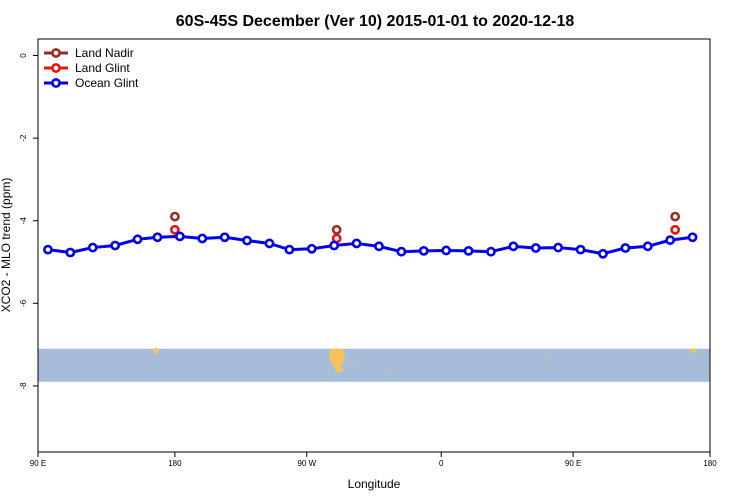  I want to click on legend-label: Ocean Glint, so click(107, 83).